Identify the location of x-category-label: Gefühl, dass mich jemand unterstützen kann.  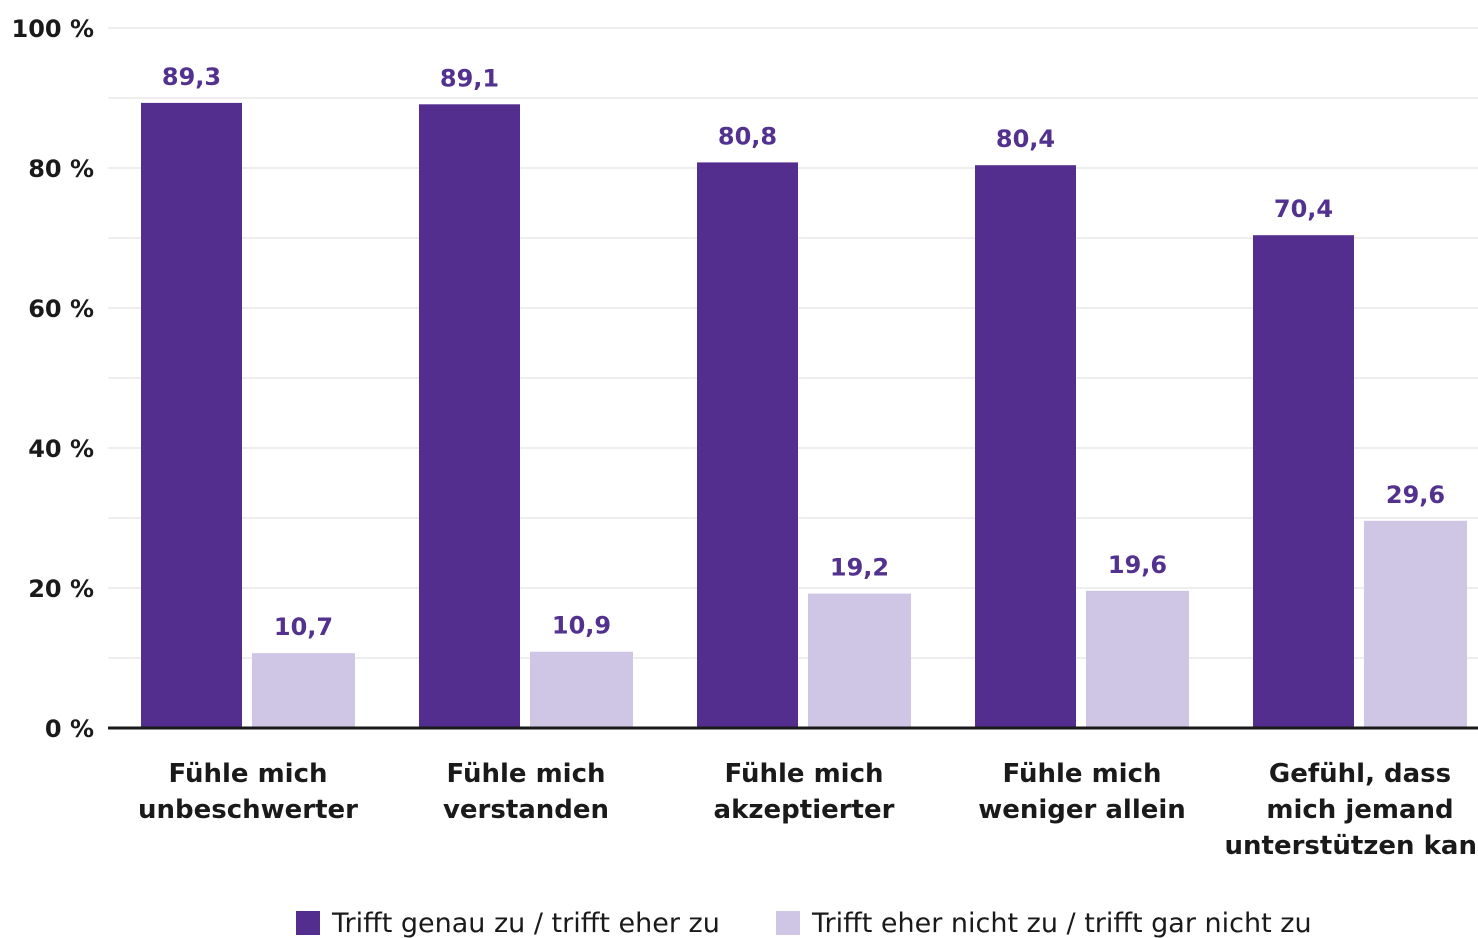
(1351, 810).